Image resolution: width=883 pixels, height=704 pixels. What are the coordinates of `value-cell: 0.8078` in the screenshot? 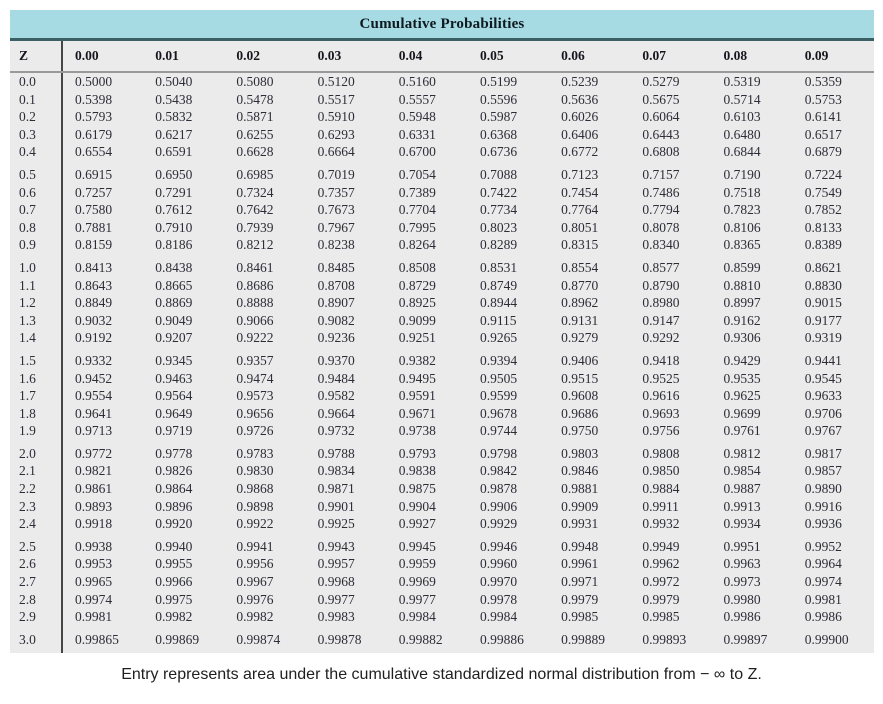 It's located at (661, 227).